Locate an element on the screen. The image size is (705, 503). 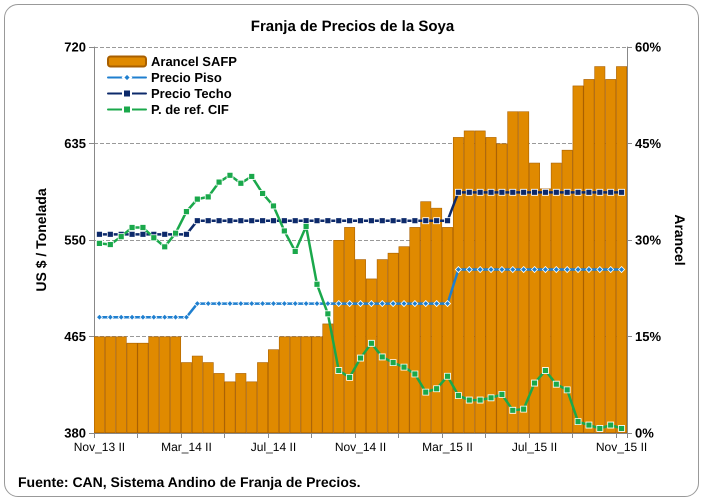
x-tick-label: Mar_15 II is located at coordinates (447, 447).